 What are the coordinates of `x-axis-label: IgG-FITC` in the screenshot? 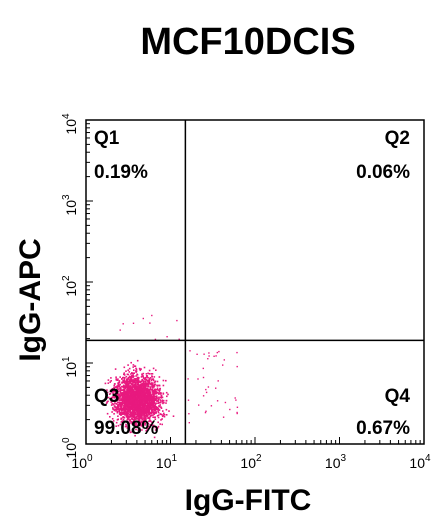 It's located at (248, 500).